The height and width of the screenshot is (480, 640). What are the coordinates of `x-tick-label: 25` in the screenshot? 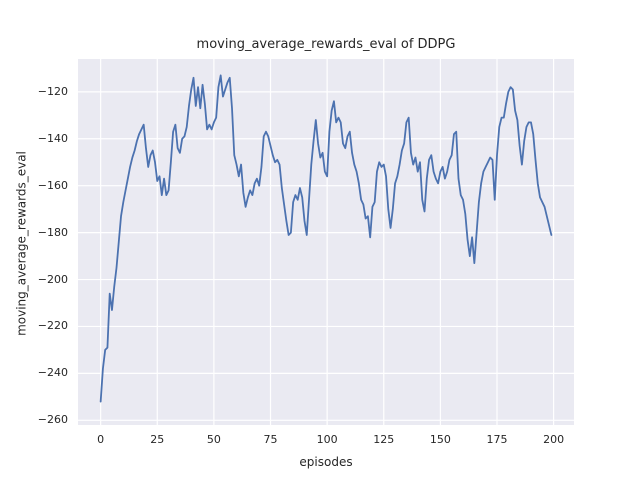 It's located at (157, 439).